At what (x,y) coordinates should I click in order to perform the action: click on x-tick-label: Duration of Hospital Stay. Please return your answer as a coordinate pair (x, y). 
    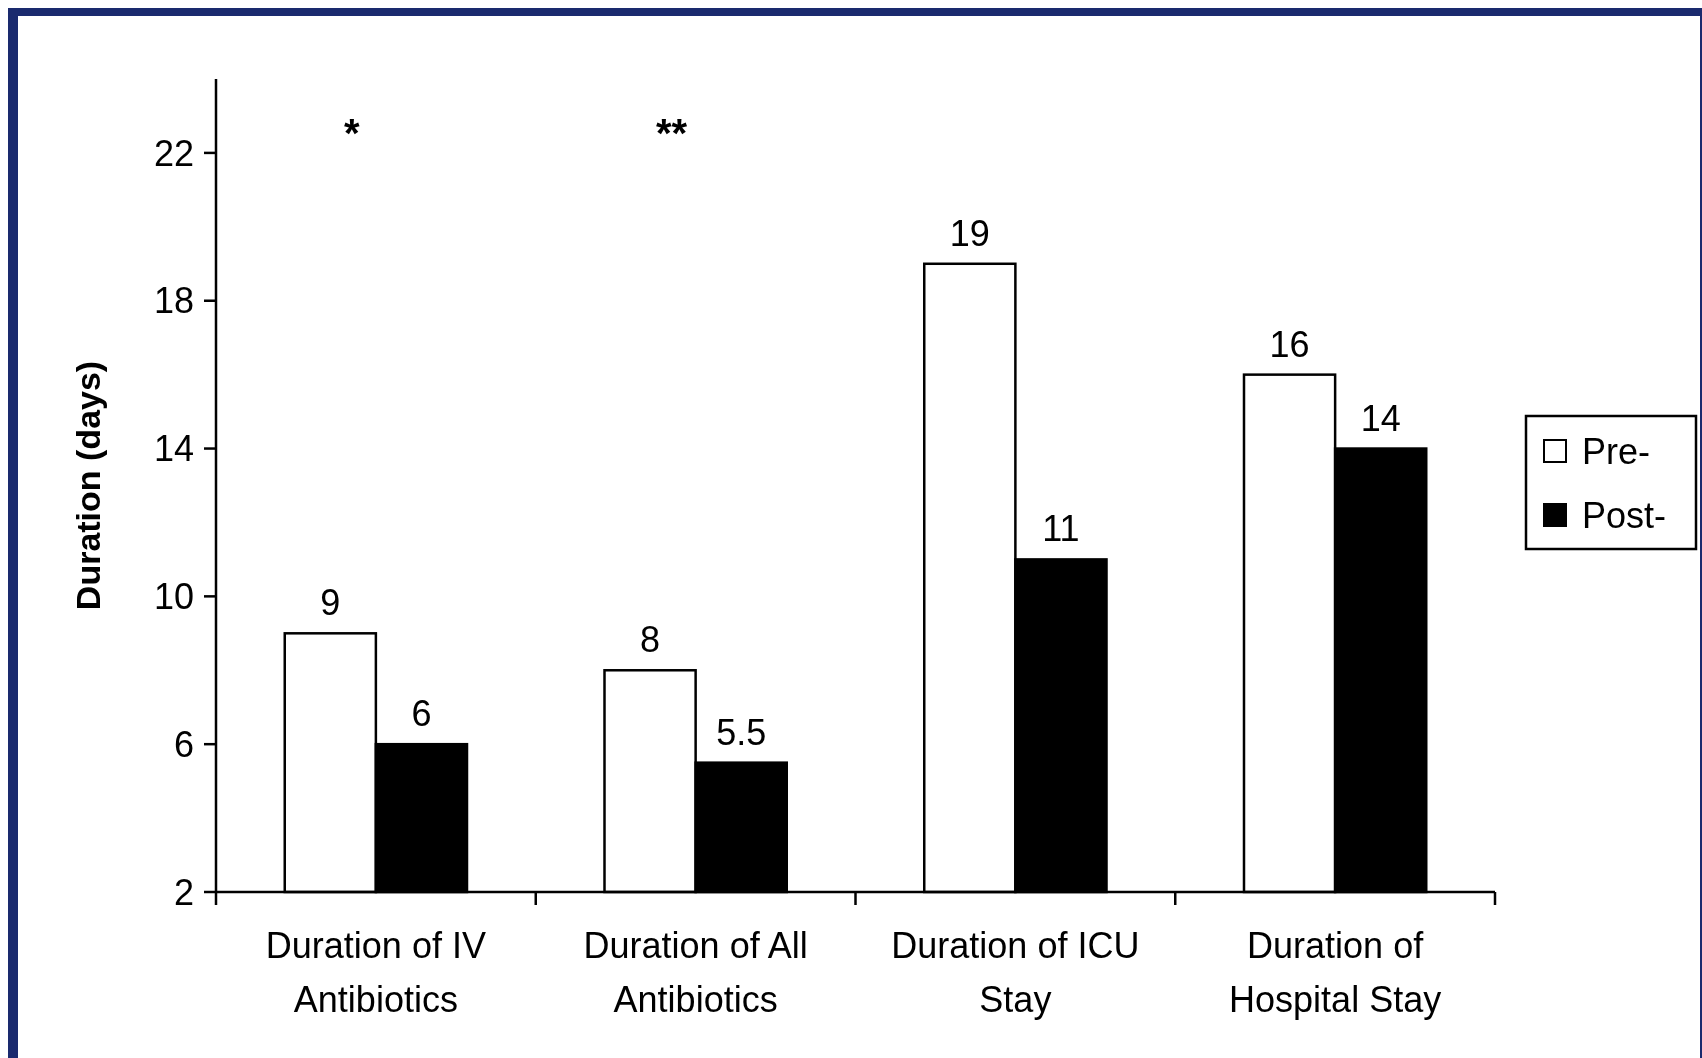
    Looking at the image, I should click on (1335, 972).